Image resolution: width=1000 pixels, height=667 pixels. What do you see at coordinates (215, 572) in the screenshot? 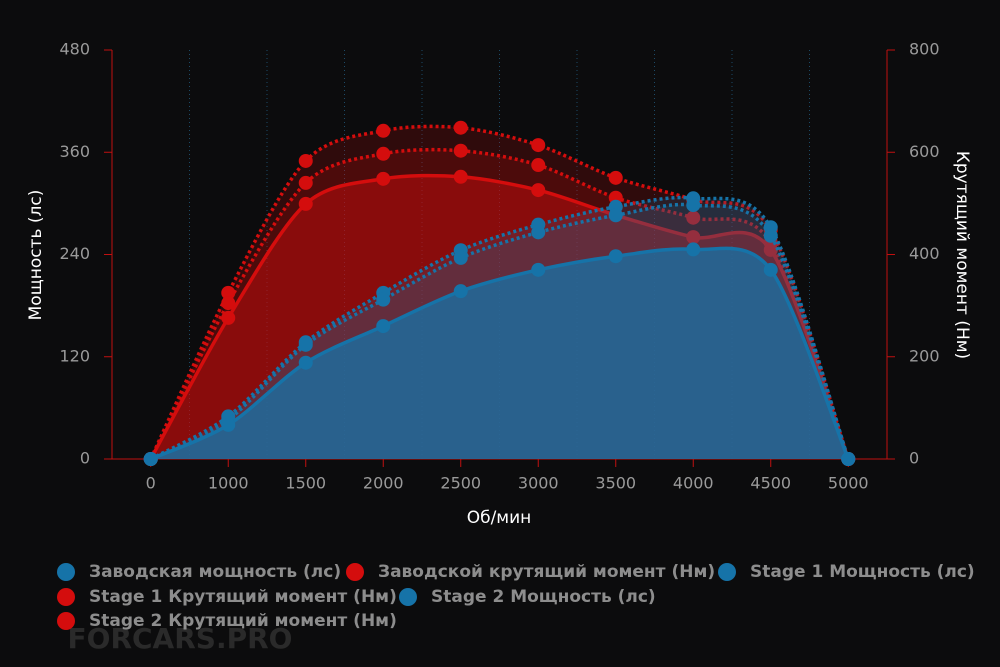
I see `legend-label: Заводская мощность (лс)` at bounding box center [215, 572].